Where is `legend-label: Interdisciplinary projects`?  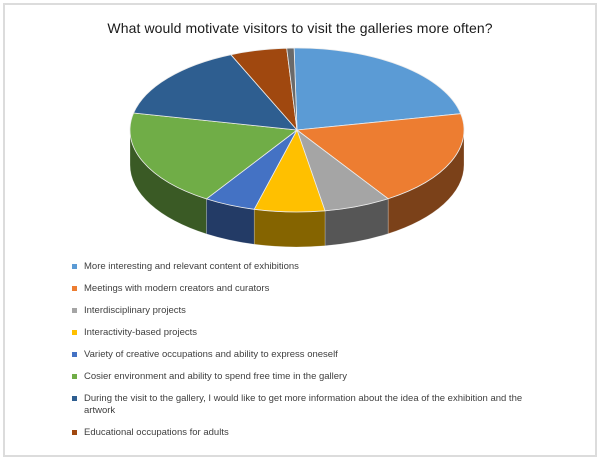
legend-label: Interdisciplinary projects is located at coordinates (135, 310).